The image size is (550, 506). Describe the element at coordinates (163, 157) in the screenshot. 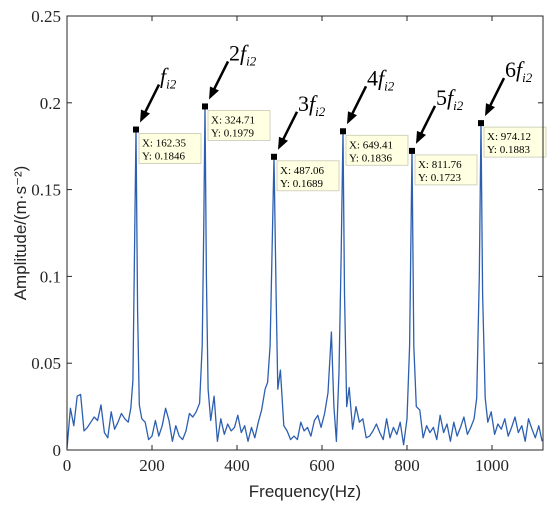

I see `datatip-y-text: Y: 0.1846` at that location.